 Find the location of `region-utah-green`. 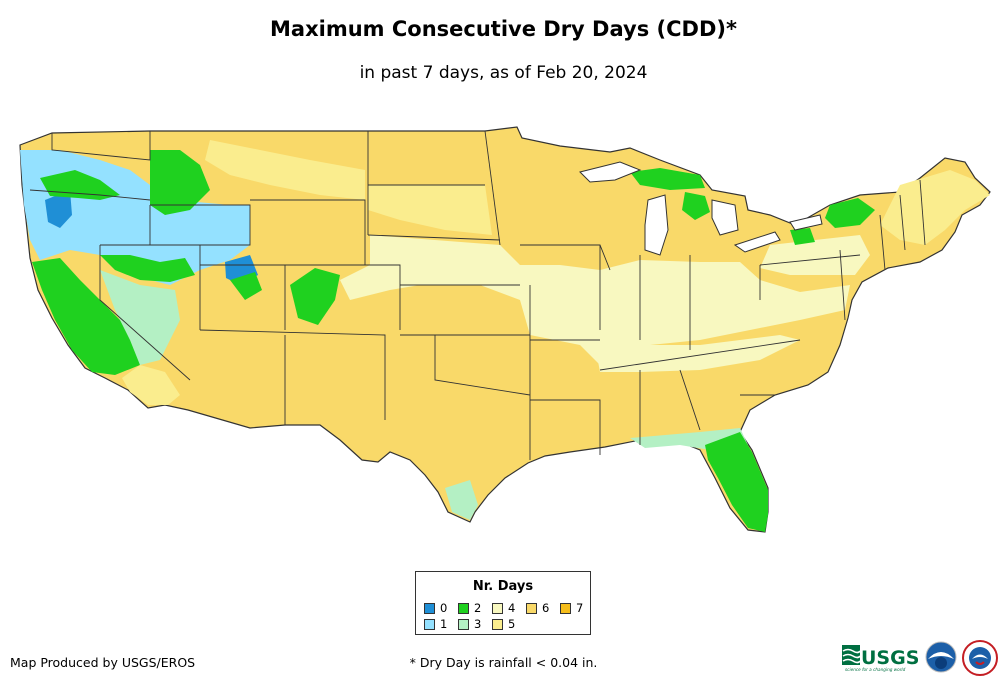

region-utah-green is located at coordinates (246, 286).